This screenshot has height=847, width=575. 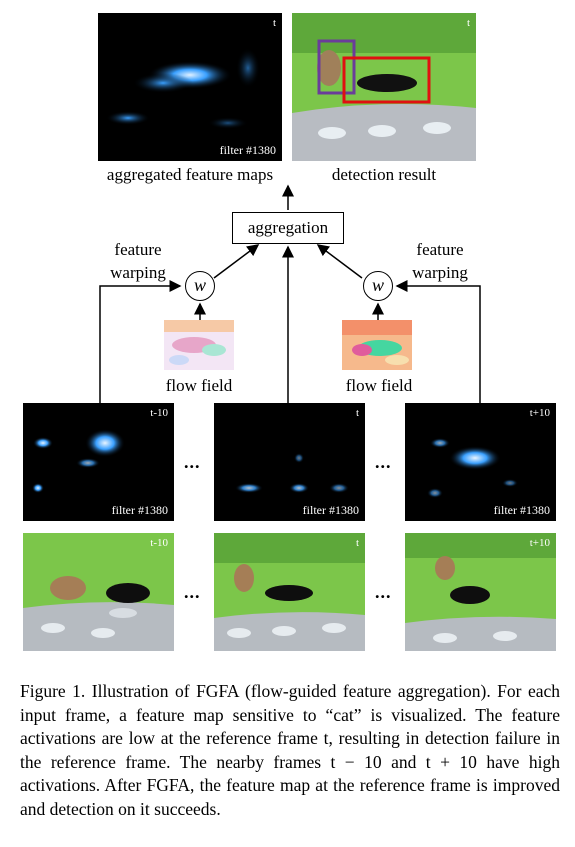 I want to click on right-flow-field-label: flow field, so click(x=379, y=385).